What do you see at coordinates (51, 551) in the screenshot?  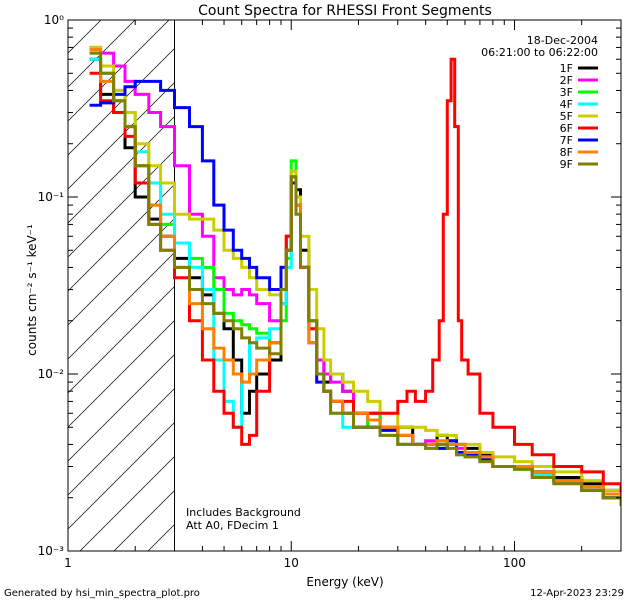 I see `y-tick-label: 10⁻³` at bounding box center [51, 551].